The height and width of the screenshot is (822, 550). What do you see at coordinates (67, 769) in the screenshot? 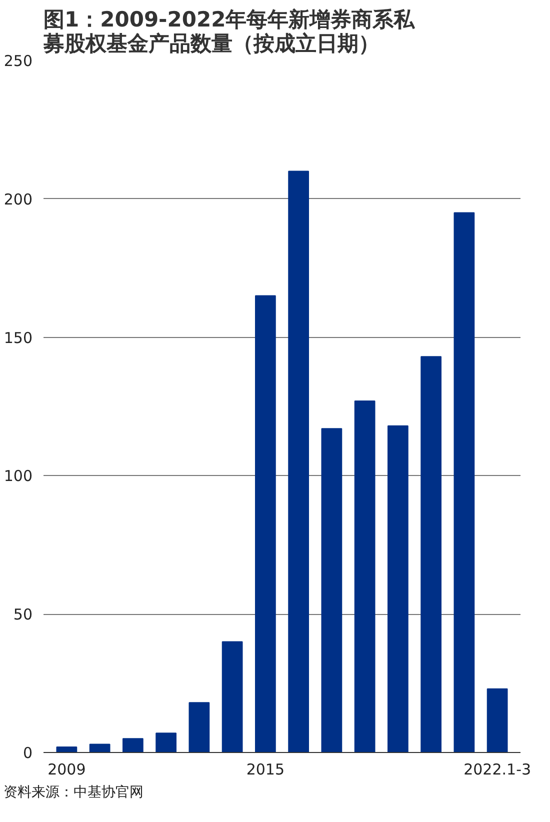
I see `x-tick-label: 2009` at bounding box center [67, 769].